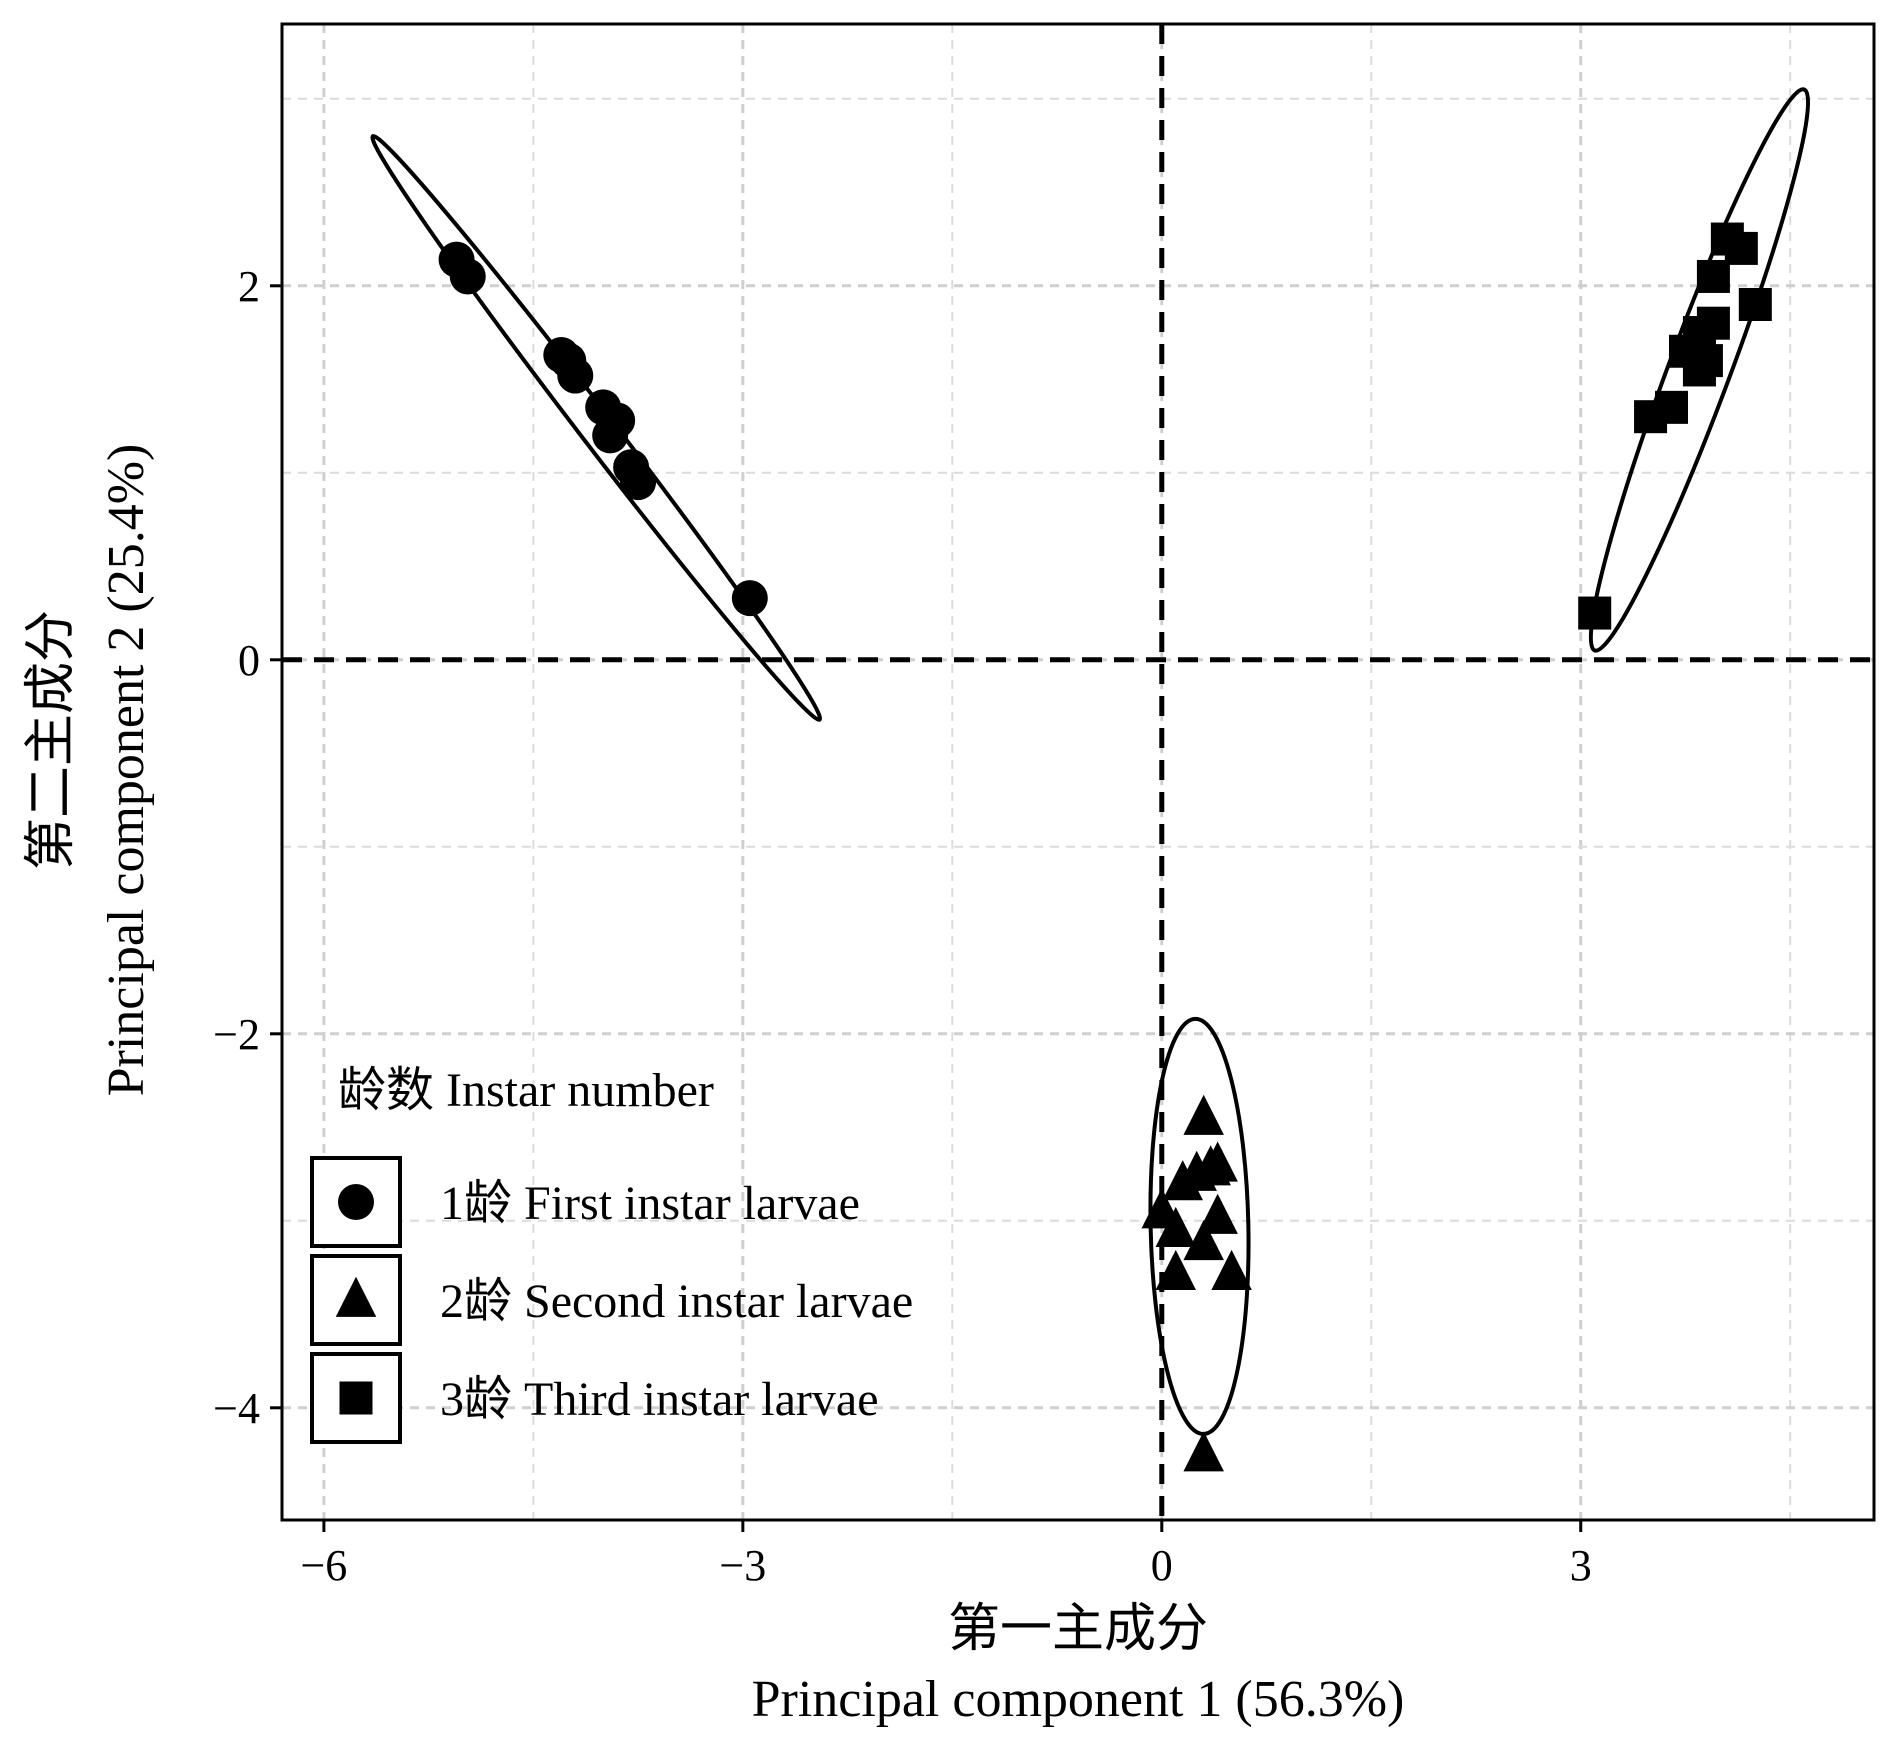  I want to click on y-axis-title-en: Principal component 2 (25.4%), so click(126, 770).